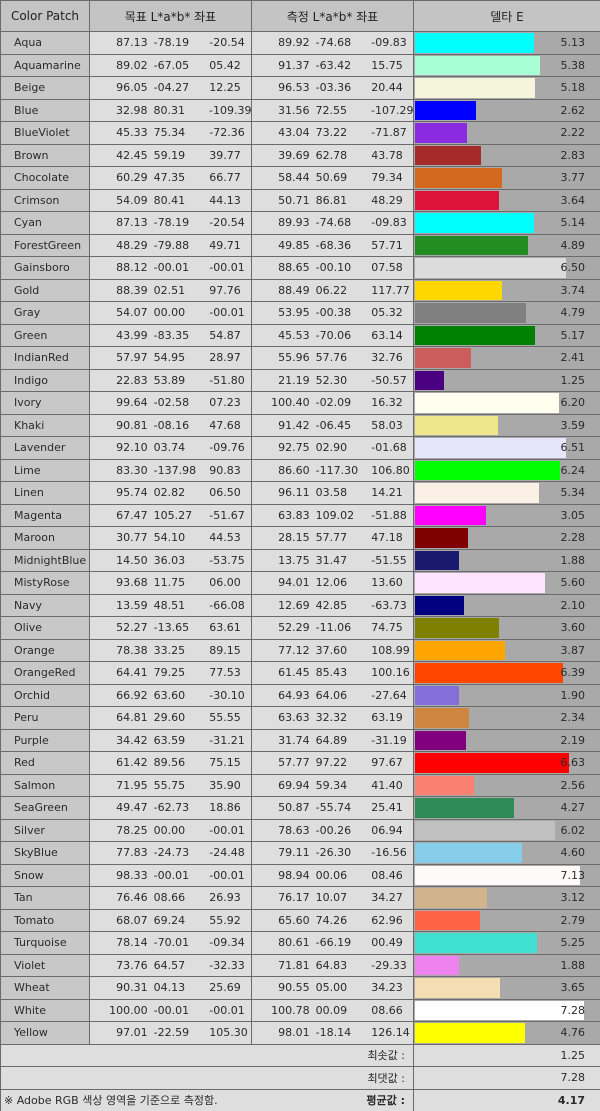 This screenshot has width=600, height=1111. What do you see at coordinates (290, 403) in the screenshot?
I see `measured-l-value: 100.40` at bounding box center [290, 403].